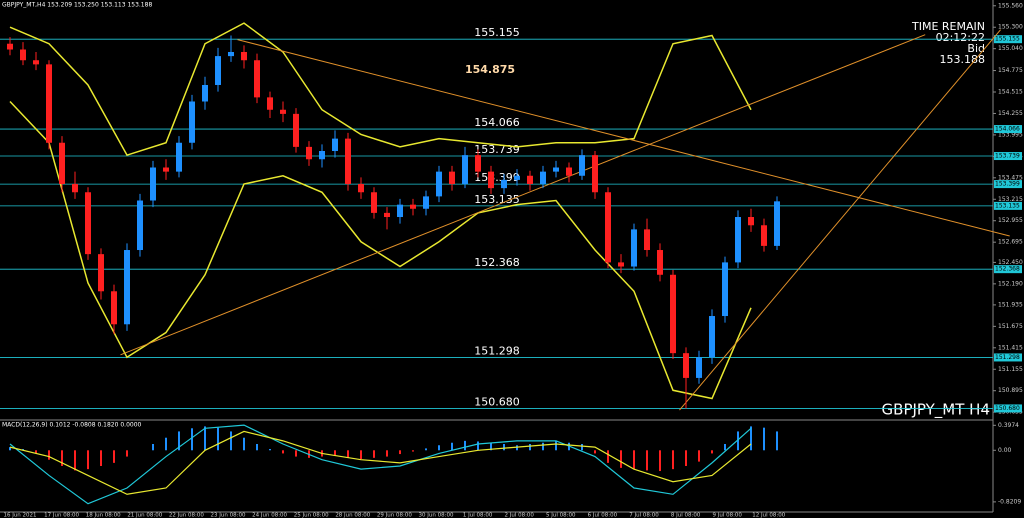 Image resolution: width=1024 pixels, height=518 pixels. I want to click on macd-line, so click(380, 462).